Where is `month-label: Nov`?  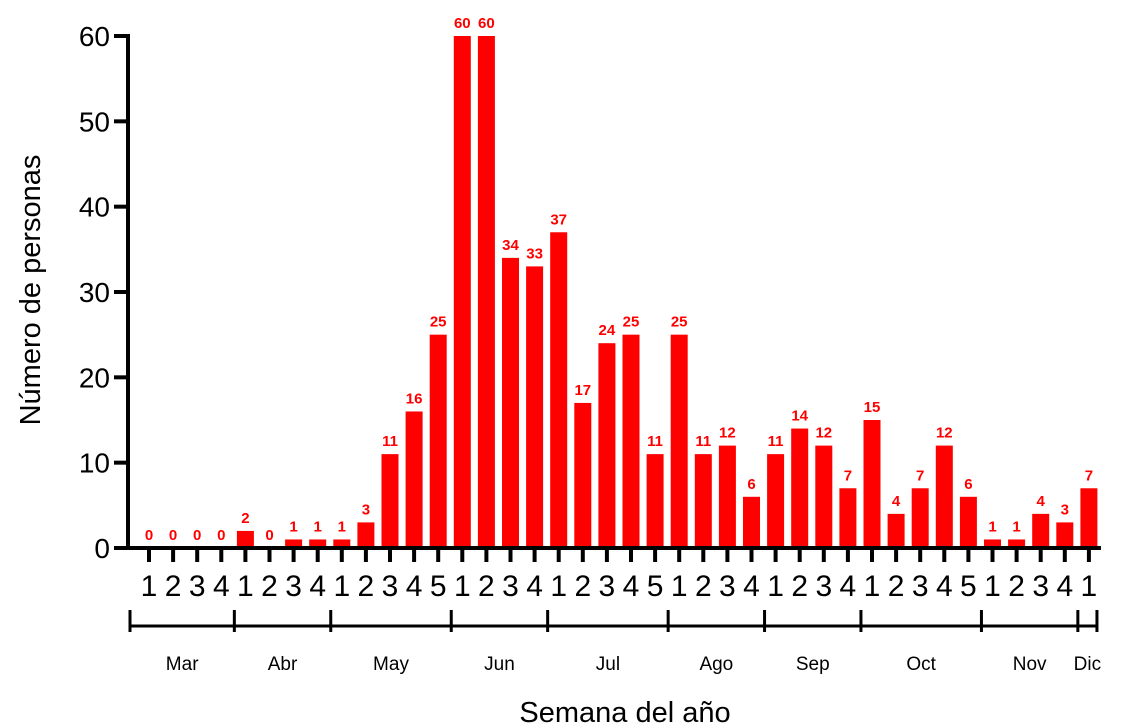 month-label: Nov is located at coordinates (1030, 664).